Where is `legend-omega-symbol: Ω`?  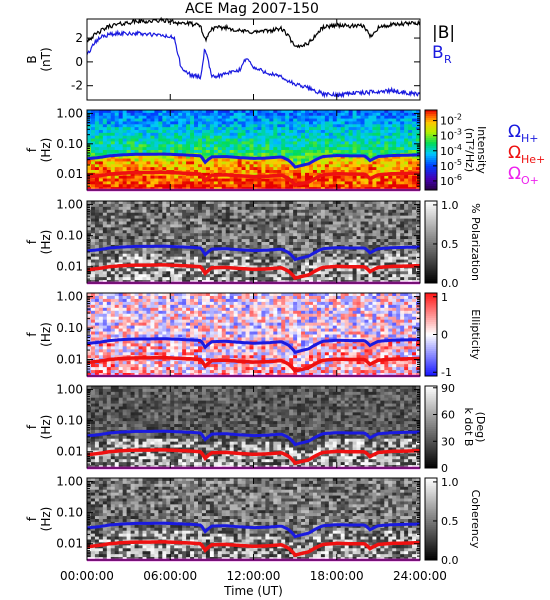 legend-omega-symbol: Ω is located at coordinates (514, 153).